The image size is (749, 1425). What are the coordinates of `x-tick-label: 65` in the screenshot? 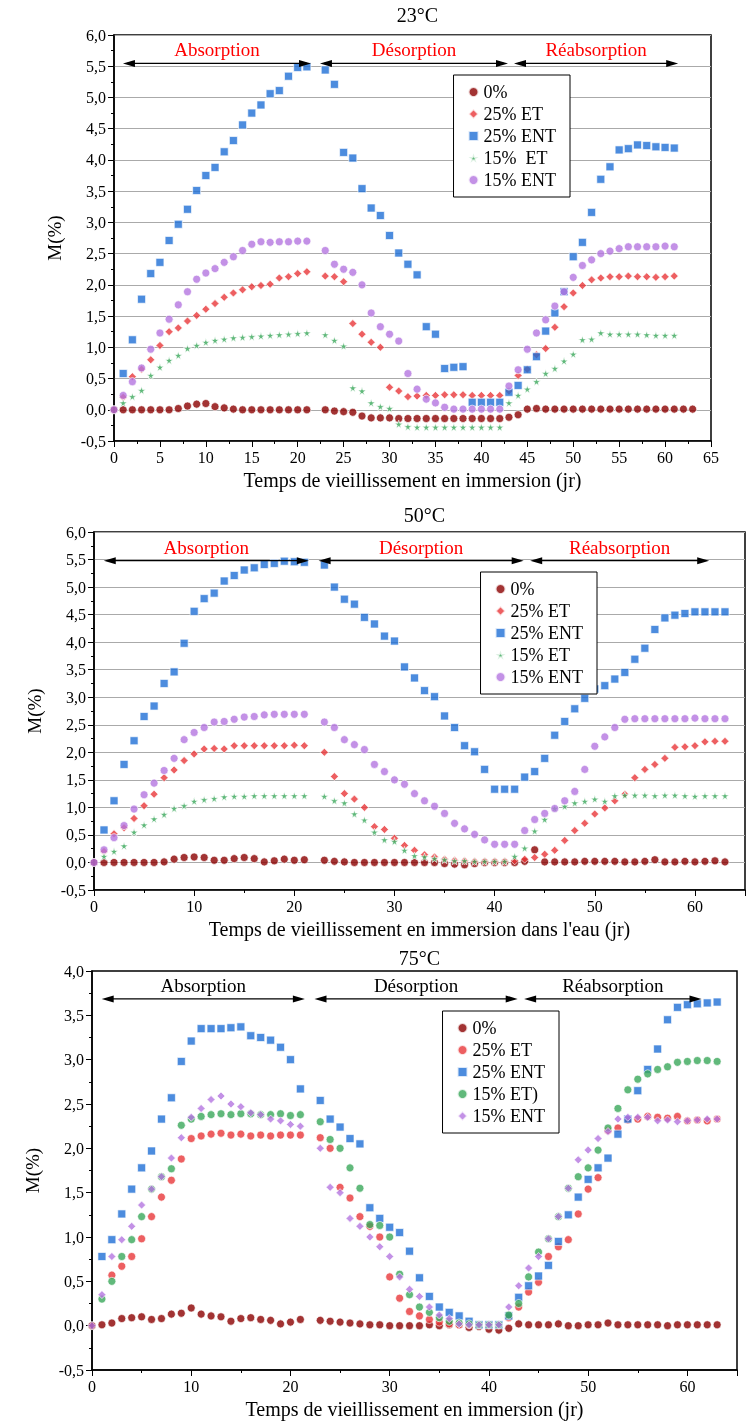 It's located at (711, 457).